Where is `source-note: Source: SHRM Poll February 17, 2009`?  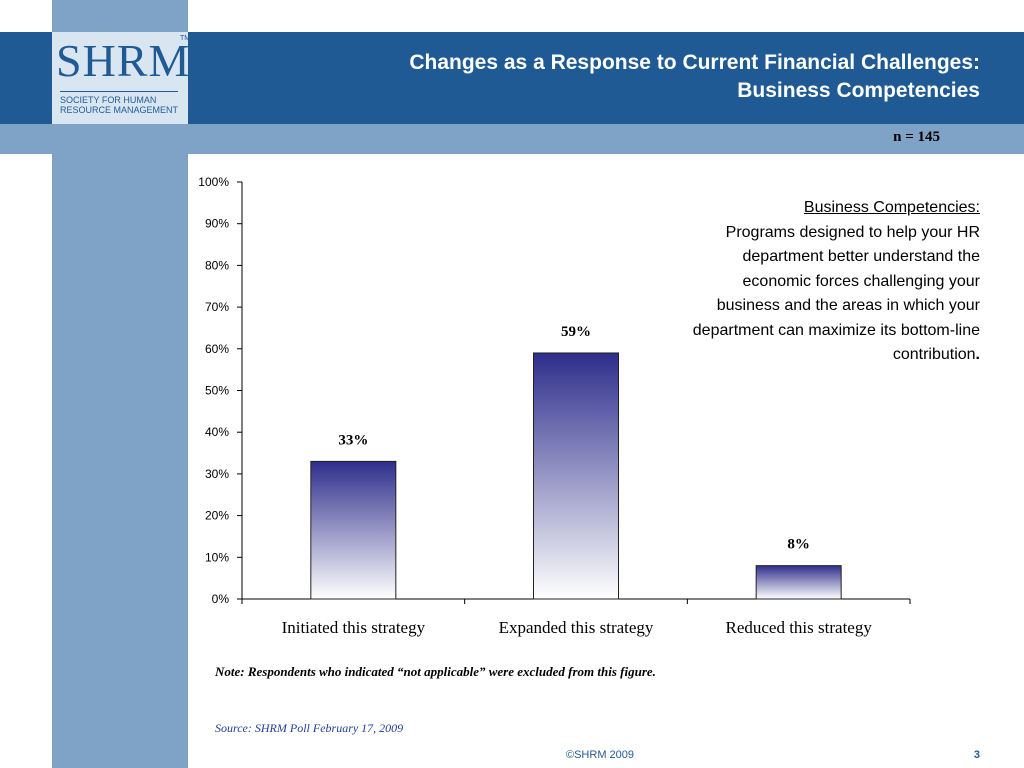
source-note: Source: SHRM Poll February 17, 2009 is located at coordinates (309, 728).